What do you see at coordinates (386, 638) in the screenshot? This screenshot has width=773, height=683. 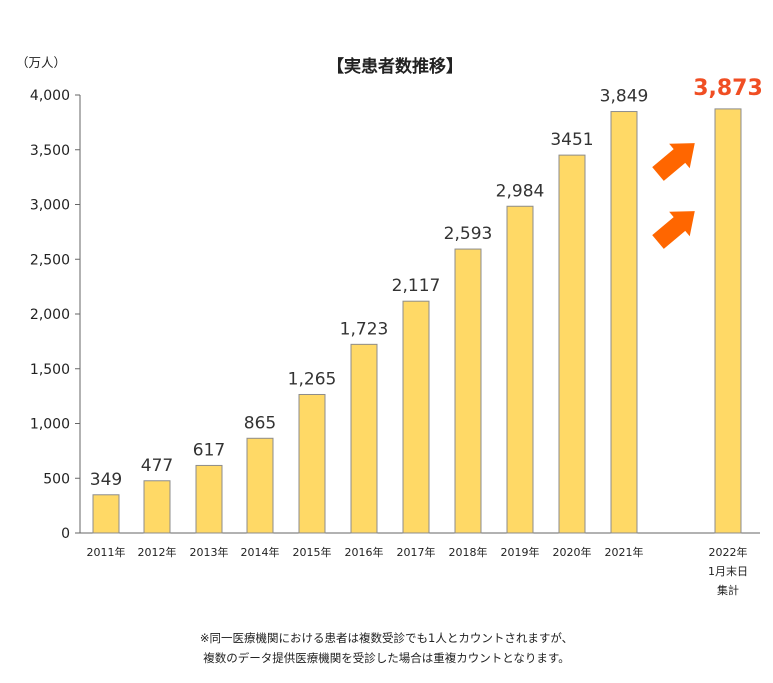 I see `footnote-line-1: ※同一医療機関における患者は複数受診でも1人とカウントされますが、` at bounding box center [386, 638].